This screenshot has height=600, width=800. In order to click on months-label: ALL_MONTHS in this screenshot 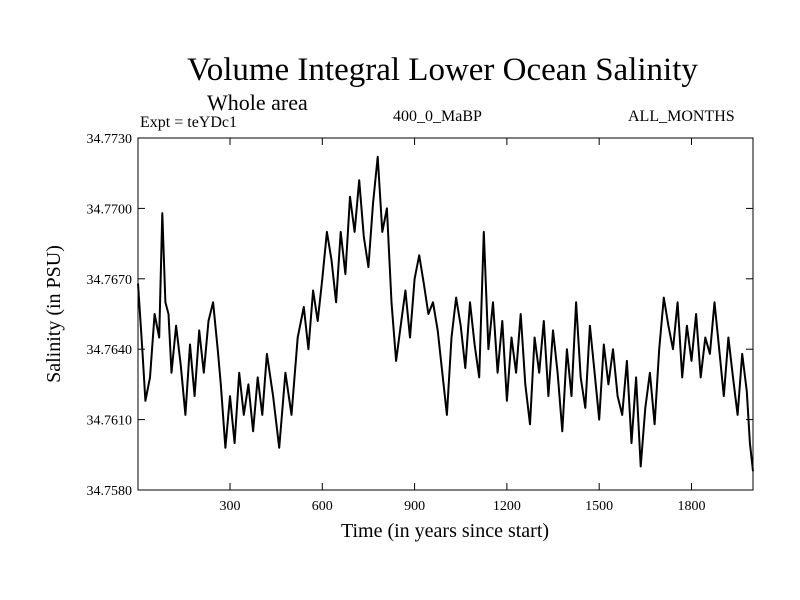, I will do `click(681, 116)`.